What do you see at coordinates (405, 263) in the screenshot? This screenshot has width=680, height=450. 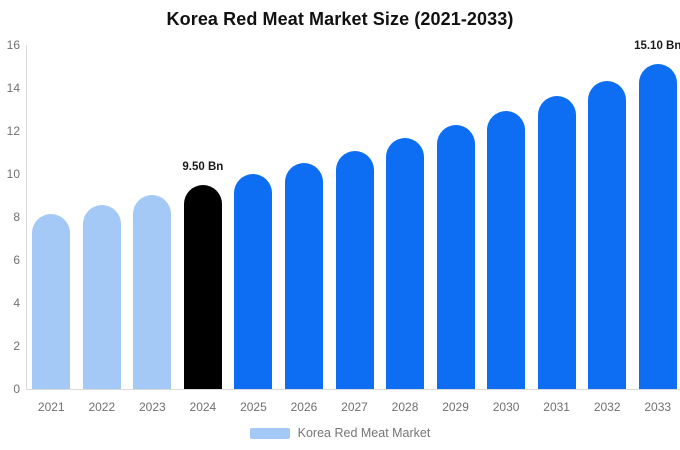 I see `bar-2028` at bounding box center [405, 263].